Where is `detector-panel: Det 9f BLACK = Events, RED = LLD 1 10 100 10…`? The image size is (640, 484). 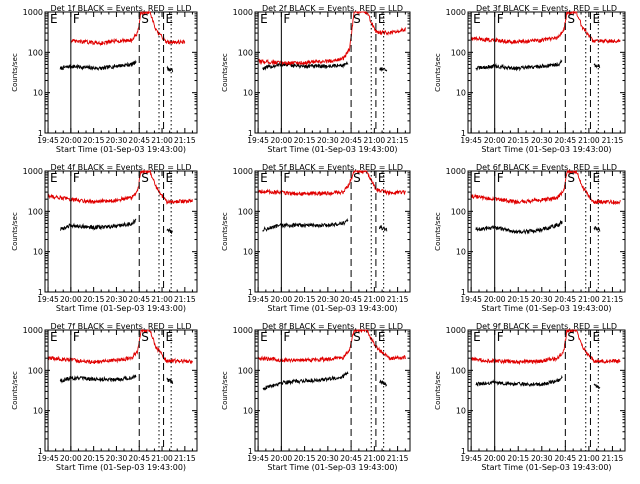 detector-panel: Det 9f BLACK = Events, RED = LLD 1 10 100 10… is located at coordinates (530, 397).